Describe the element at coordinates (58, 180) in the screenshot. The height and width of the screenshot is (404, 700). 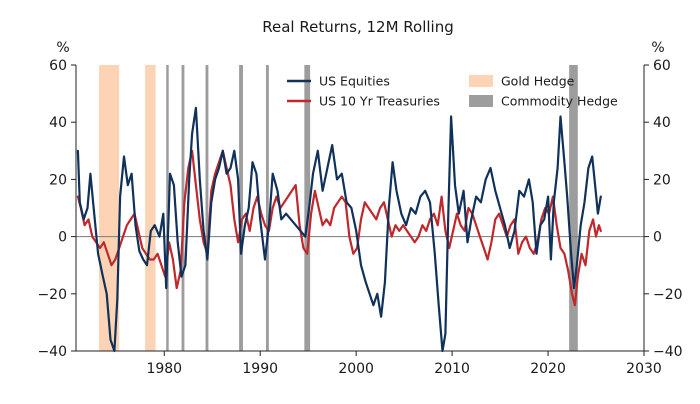
I see `y-tick-label-left: 20` at that location.